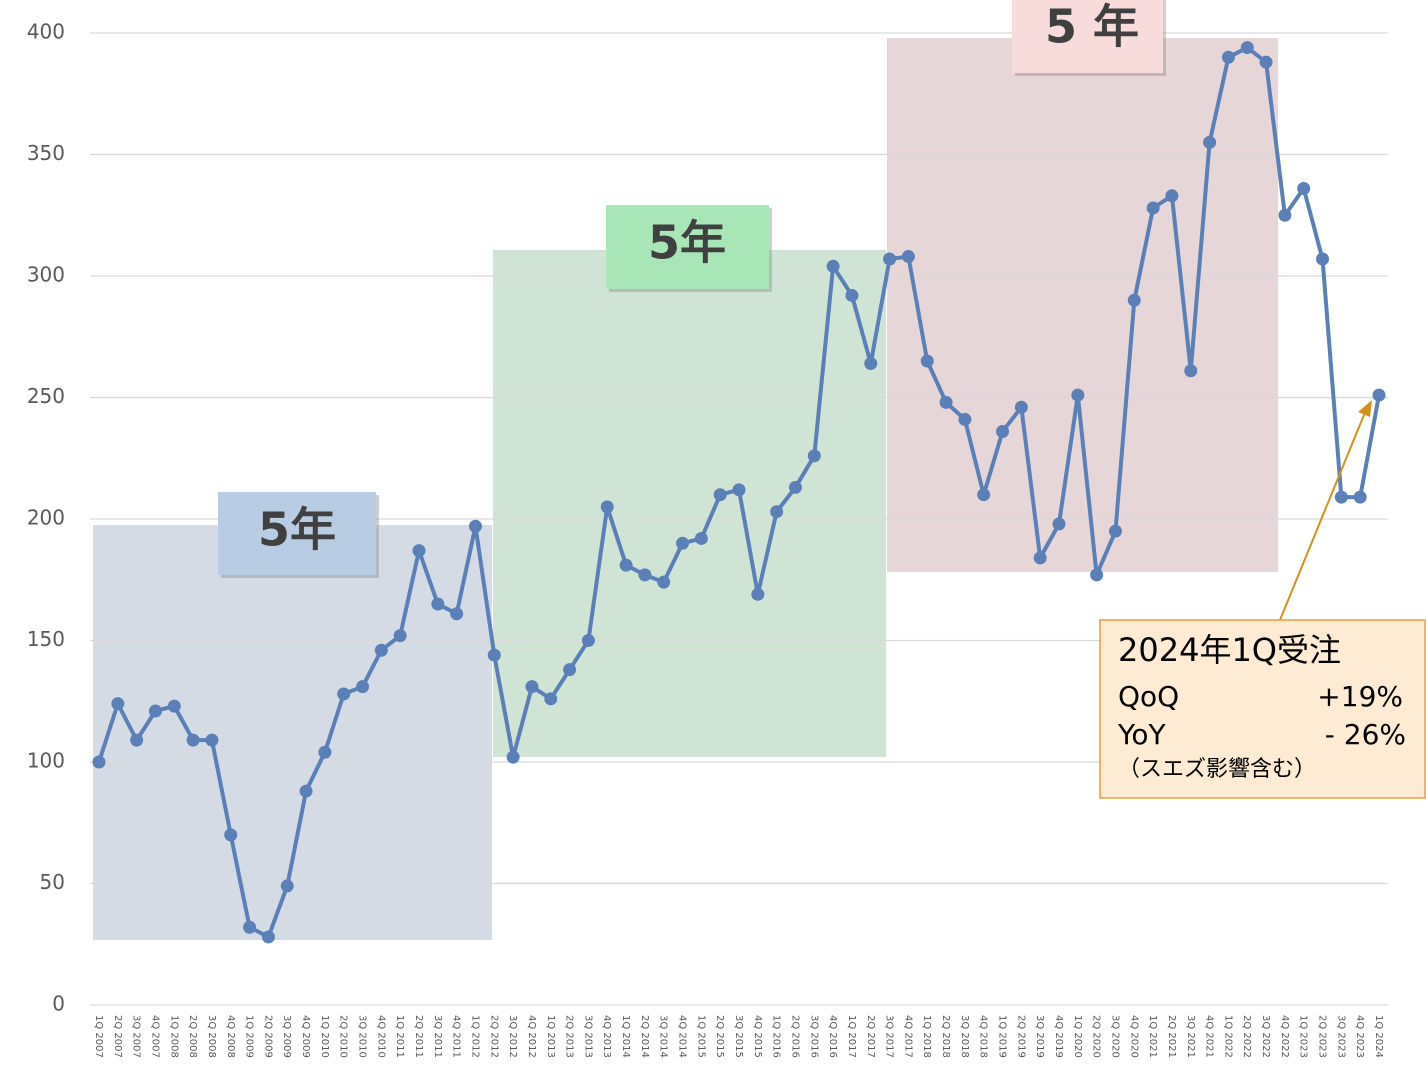 The width and height of the screenshot is (1426, 1071). I want to click on y-tick-label: 200, so click(46, 518).